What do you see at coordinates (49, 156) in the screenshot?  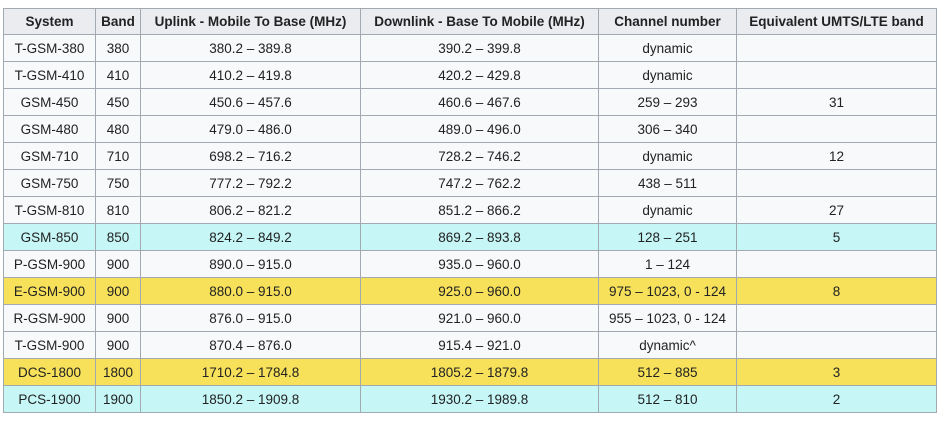 I see `table-cell: GSM-710` at bounding box center [49, 156].